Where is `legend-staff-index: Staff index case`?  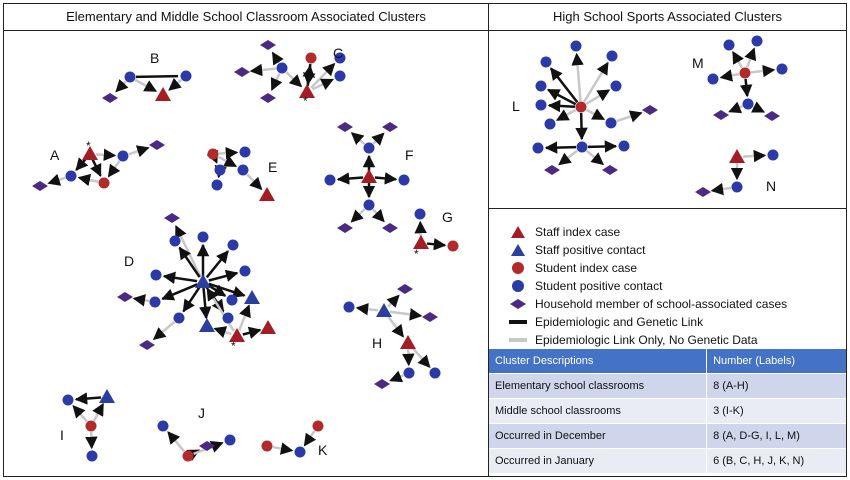 legend-staff-index: Staff index case is located at coordinates (563, 231).